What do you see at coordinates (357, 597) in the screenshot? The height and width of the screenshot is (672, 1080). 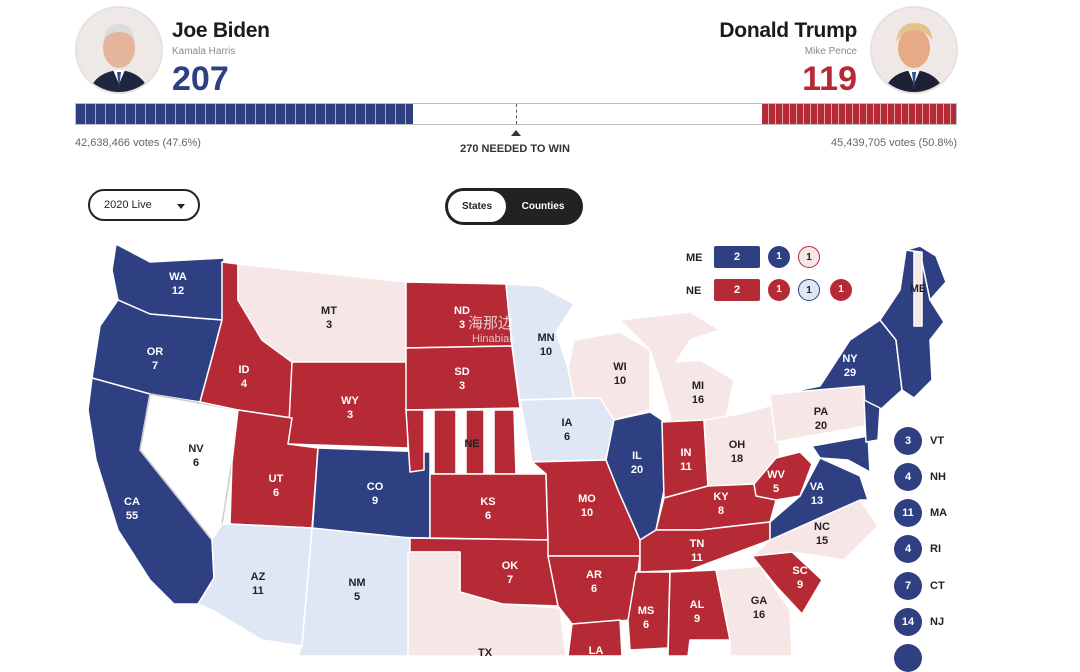 I see `label-NM-ev: 5` at bounding box center [357, 597].